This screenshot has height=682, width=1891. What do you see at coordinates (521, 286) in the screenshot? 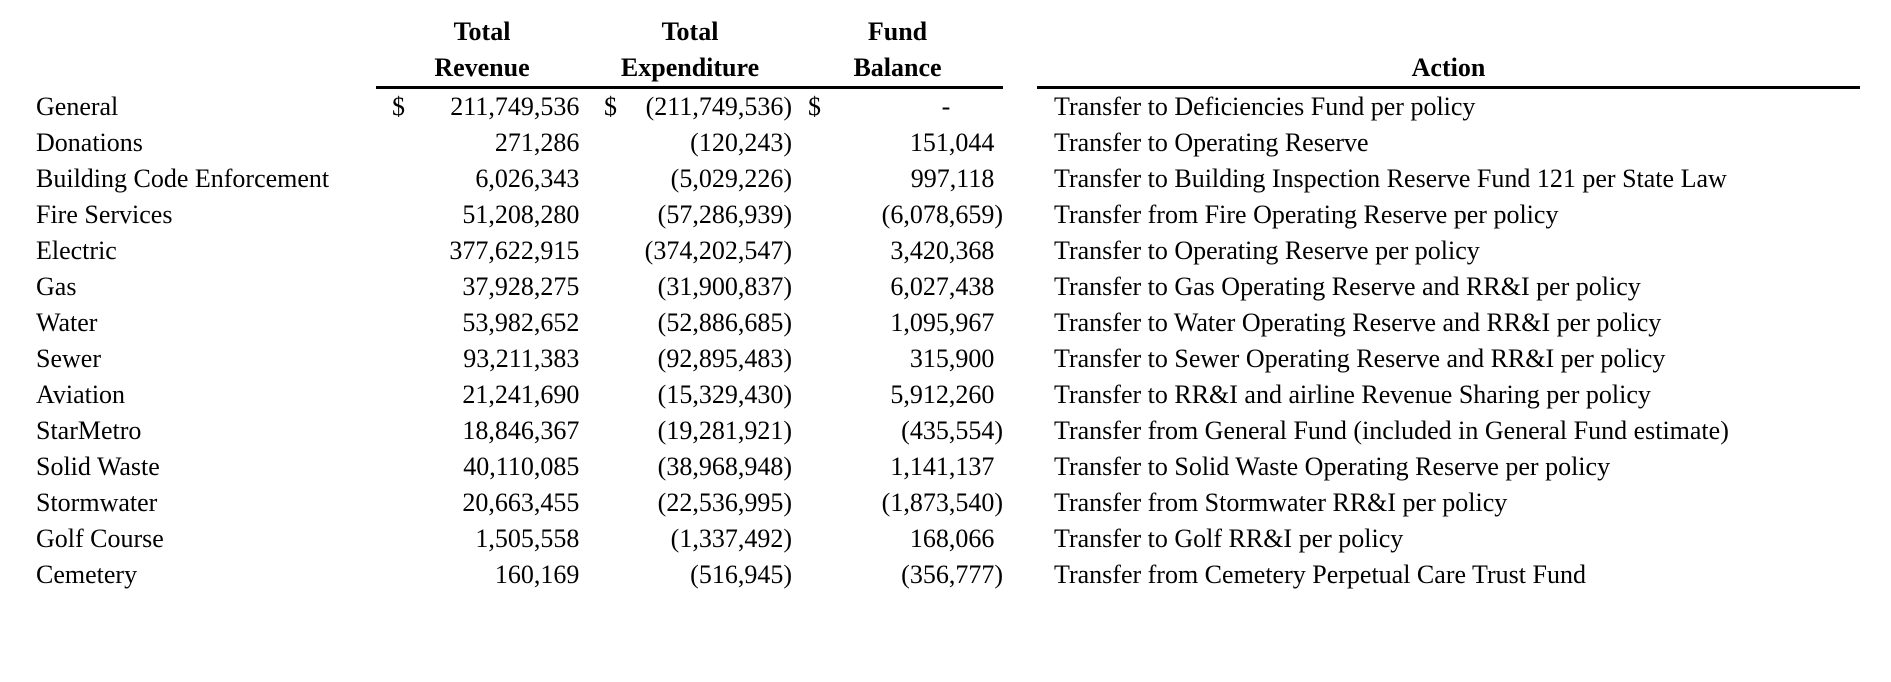
I see `total-revenue-value: 37,928,275)` at bounding box center [521, 286].